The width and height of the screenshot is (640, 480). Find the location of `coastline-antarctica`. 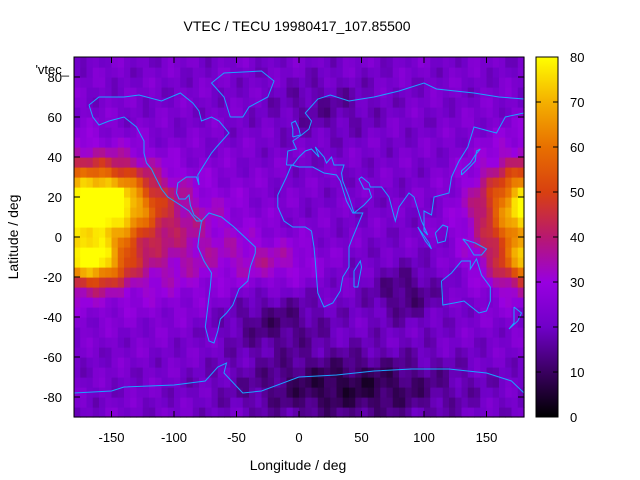

coastline-antarctica is located at coordinates (299, 378).